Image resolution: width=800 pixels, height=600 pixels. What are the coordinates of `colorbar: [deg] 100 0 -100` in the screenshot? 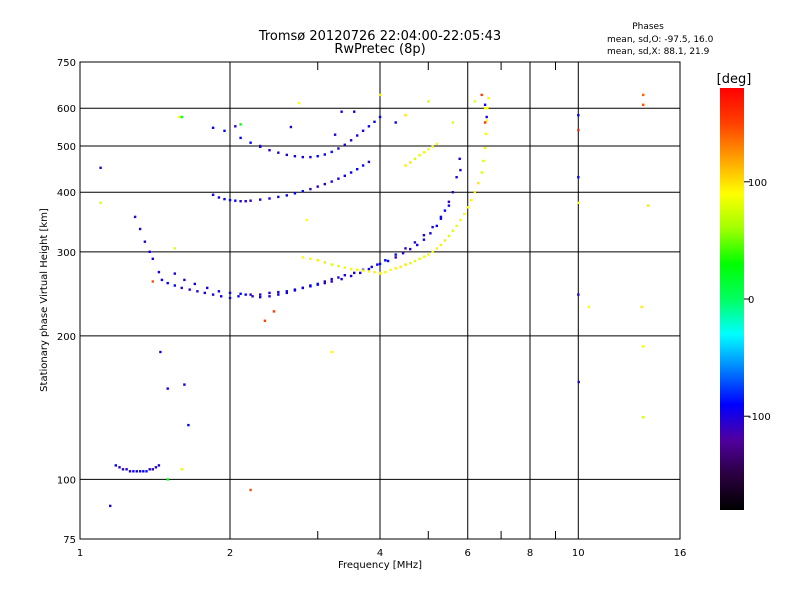 It's located at (744, 291).